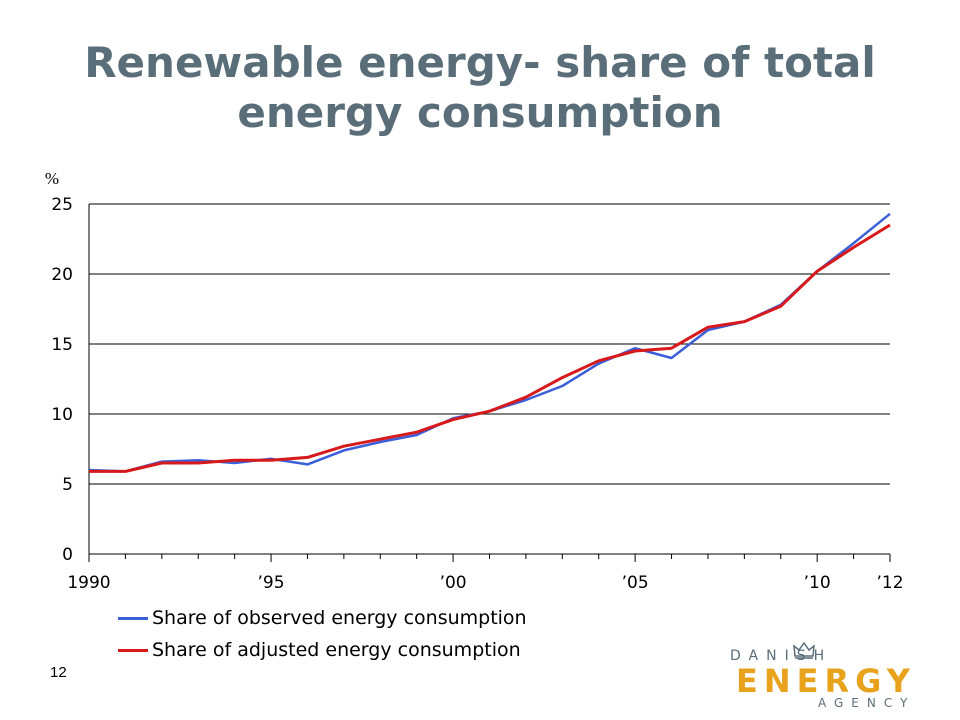 This screenshot has width=960, height=720. What do you see at coordinates (62, 275) in the screenshot?
I see `y-tick-label: 20` at bounding box center [62, 275].